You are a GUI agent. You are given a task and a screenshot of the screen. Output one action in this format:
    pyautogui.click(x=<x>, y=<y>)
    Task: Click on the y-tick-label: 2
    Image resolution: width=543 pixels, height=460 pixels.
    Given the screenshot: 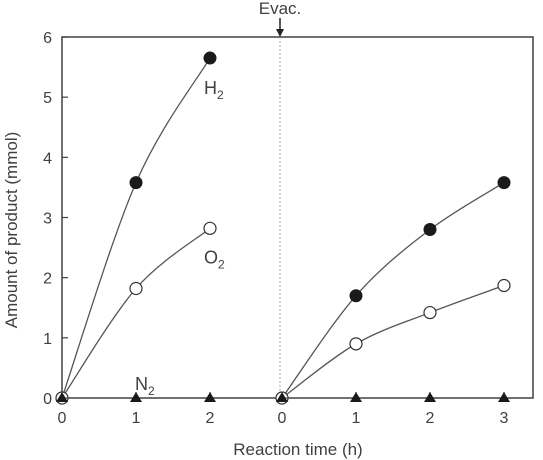 What is the action you would take?
    pyautogui.click(x=47, y=279)
    